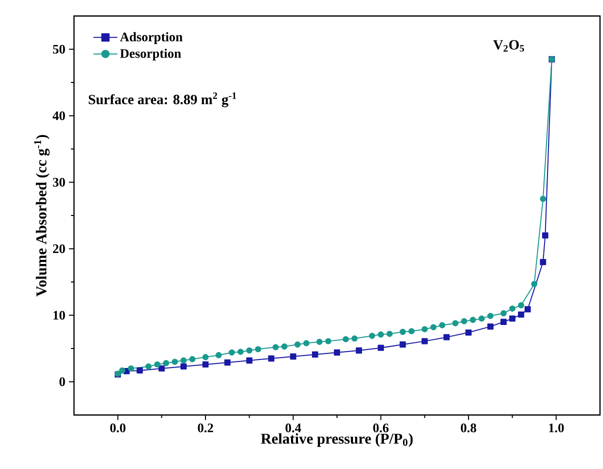 The width and height of the screenshot is (603, 469). What do you see at coordinates (42, 215) in the screenshot?
I see `y-axis-title: Volume Absorbed (cc g$^{-1}$)` at bounding box center [42, 215].